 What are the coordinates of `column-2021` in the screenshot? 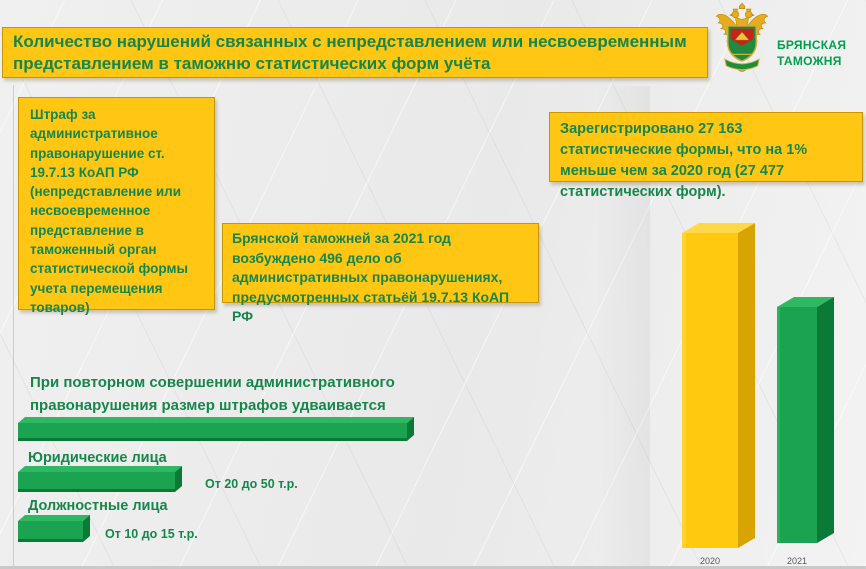 It's located at (805, 420).